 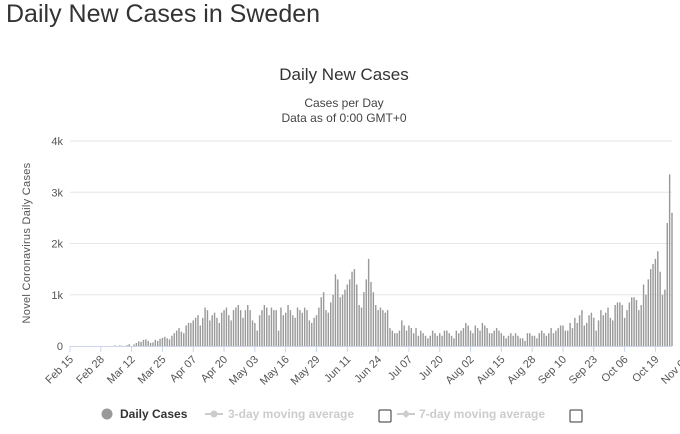 What do you see at coordinates (279, 414) in the screenshot?
I see `legend-item-3-day-moving-average: 3-day moving average` at bounding box center [279, 414].